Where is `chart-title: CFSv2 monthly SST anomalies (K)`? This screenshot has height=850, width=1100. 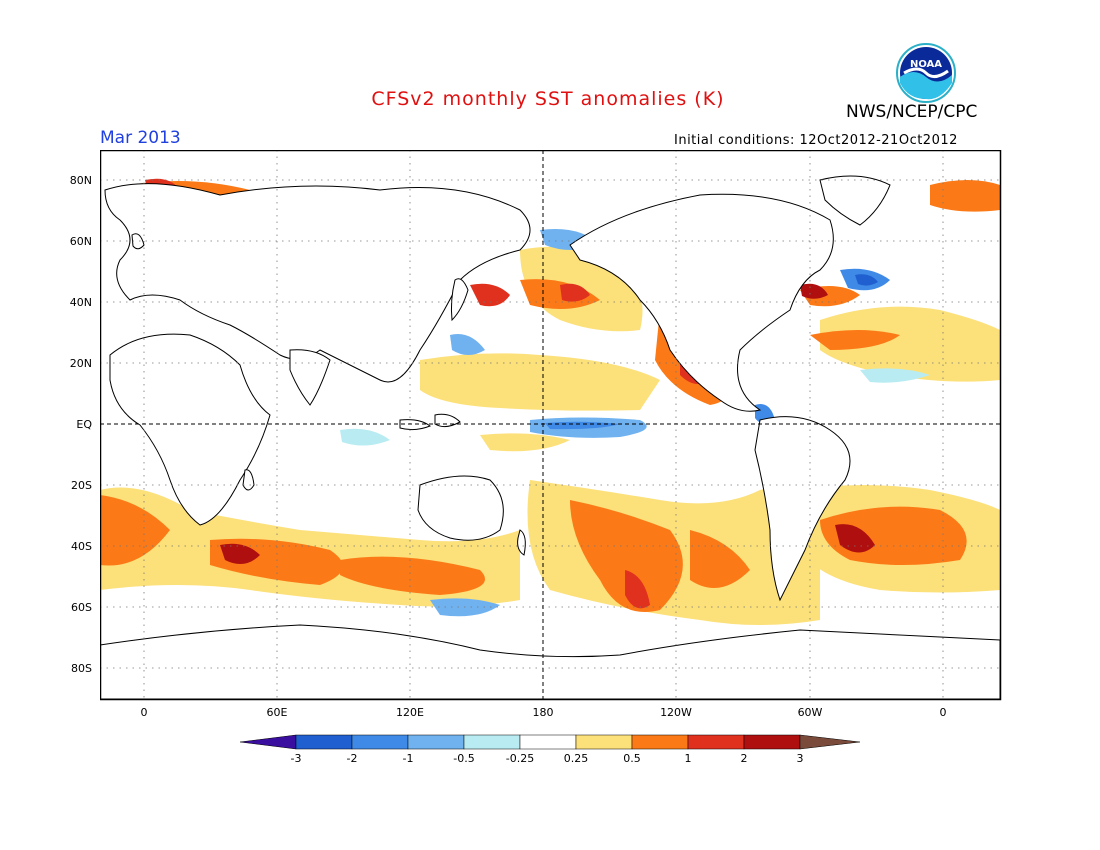
chart-title: CFSv2 monthly SST anomalies (K) is located at coordinates (548, 99).